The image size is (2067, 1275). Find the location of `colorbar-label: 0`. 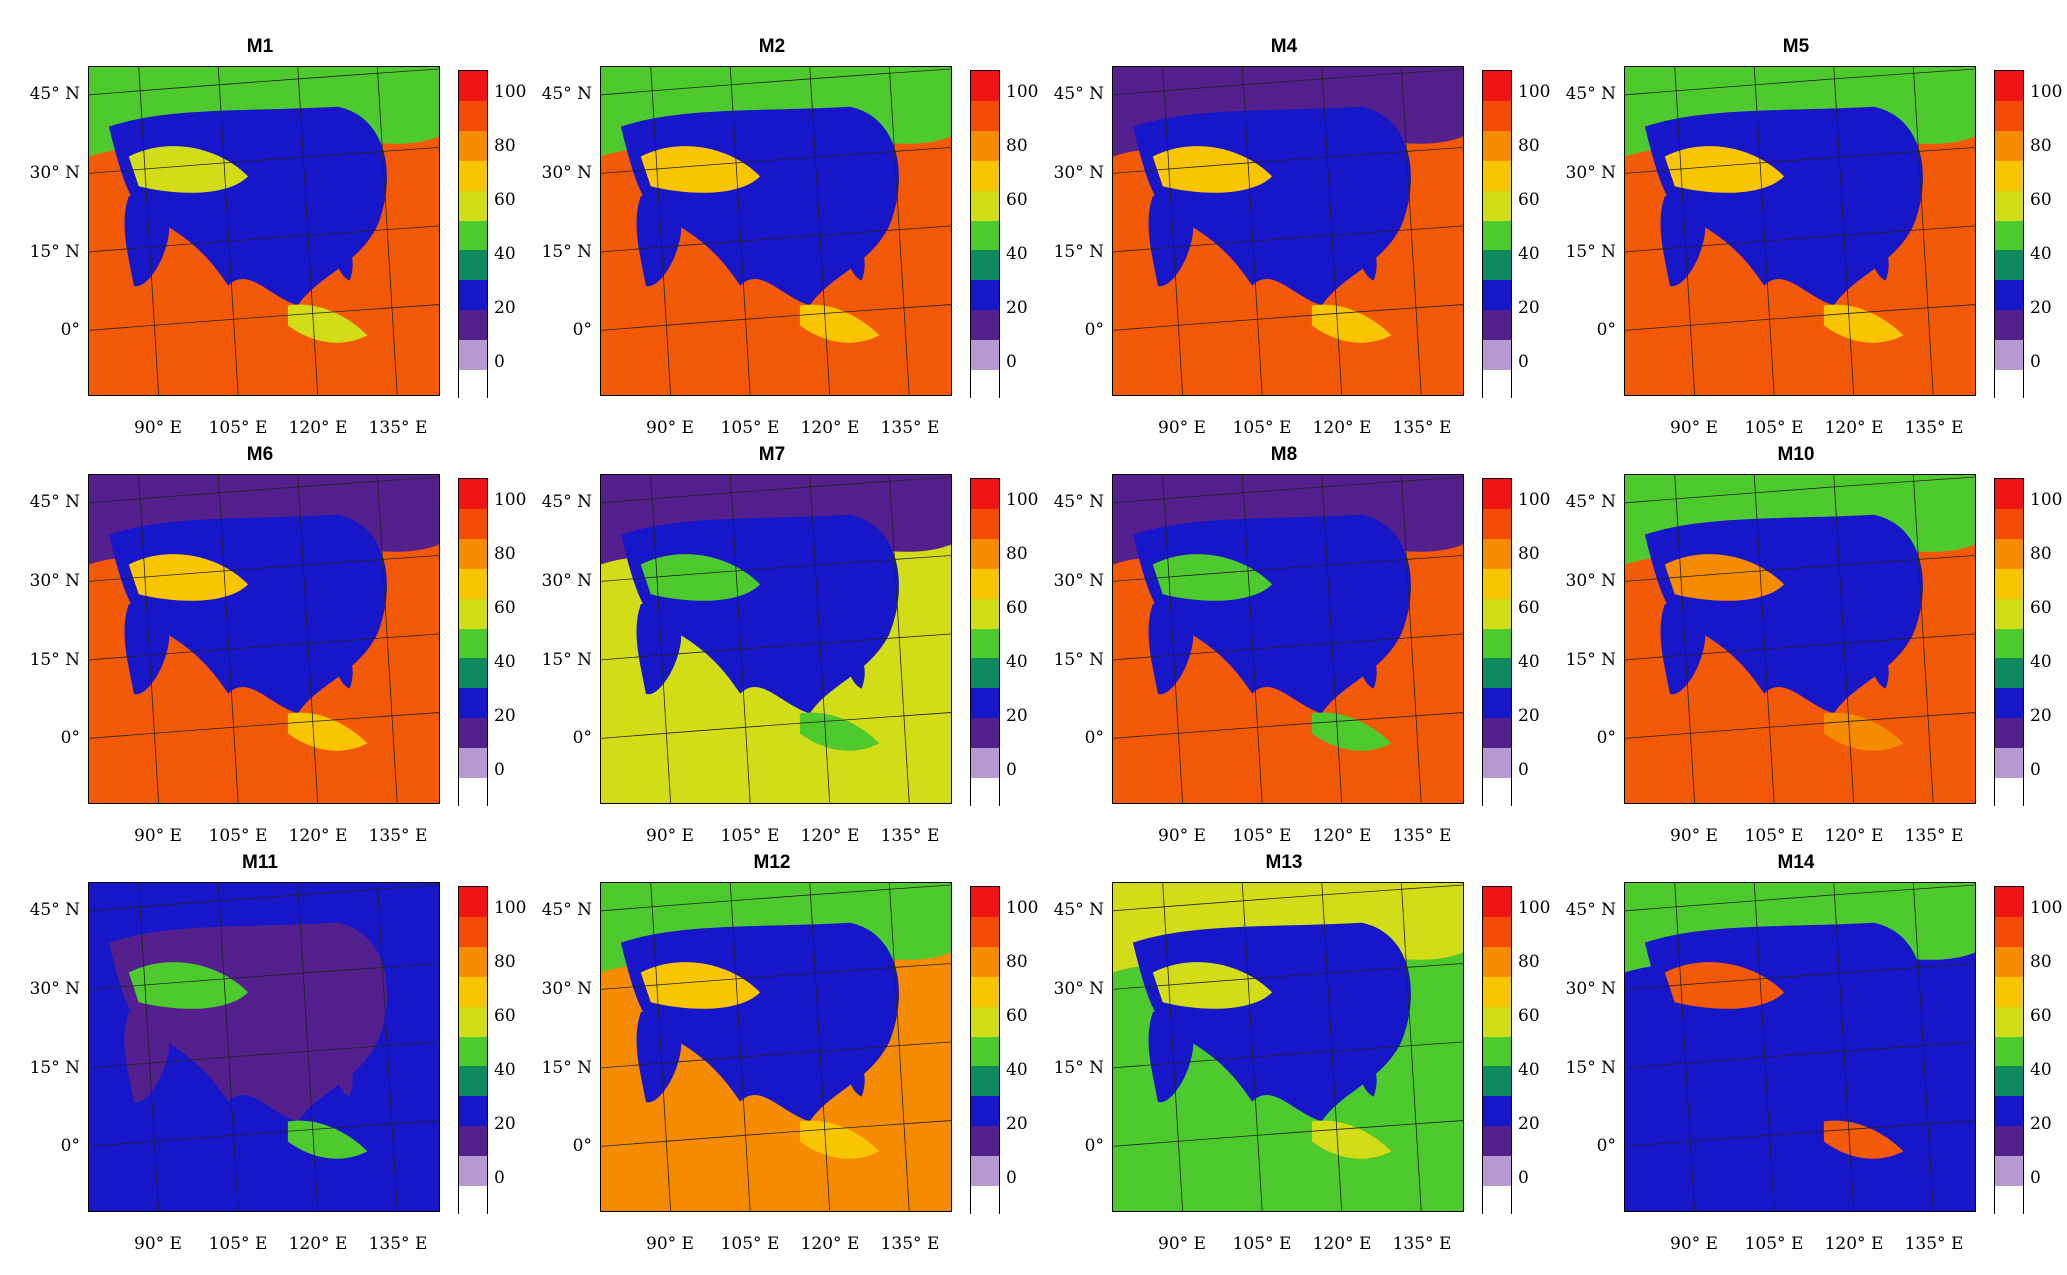

colorbar-label: 0 is located at coordinates (1523, 1178).